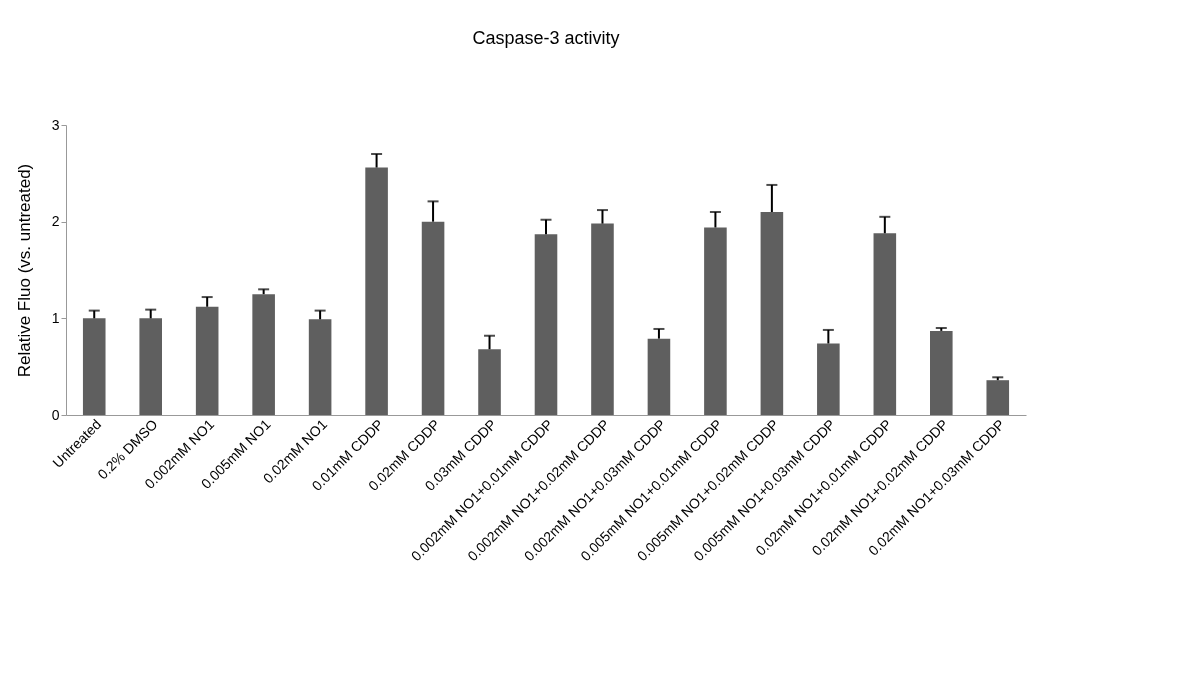 The height and width of the screenshot is (694, 1195). What do you see at coordinates (55, 221) in the screenshot?
I see `y-tick-label: 2` at bounding box center [55, 221].